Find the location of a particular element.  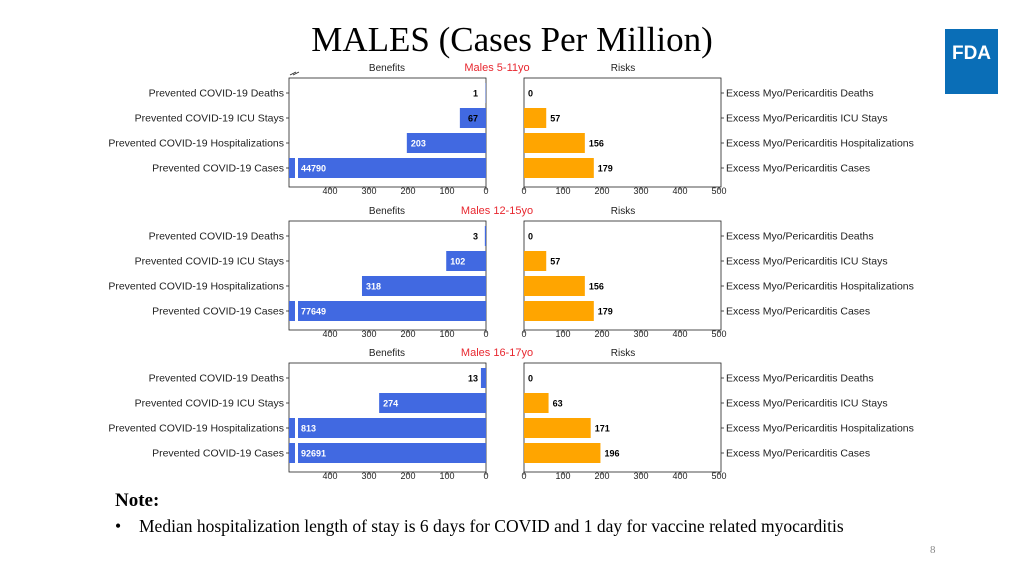

axis-break-mark is located at coordinates (294, 73).